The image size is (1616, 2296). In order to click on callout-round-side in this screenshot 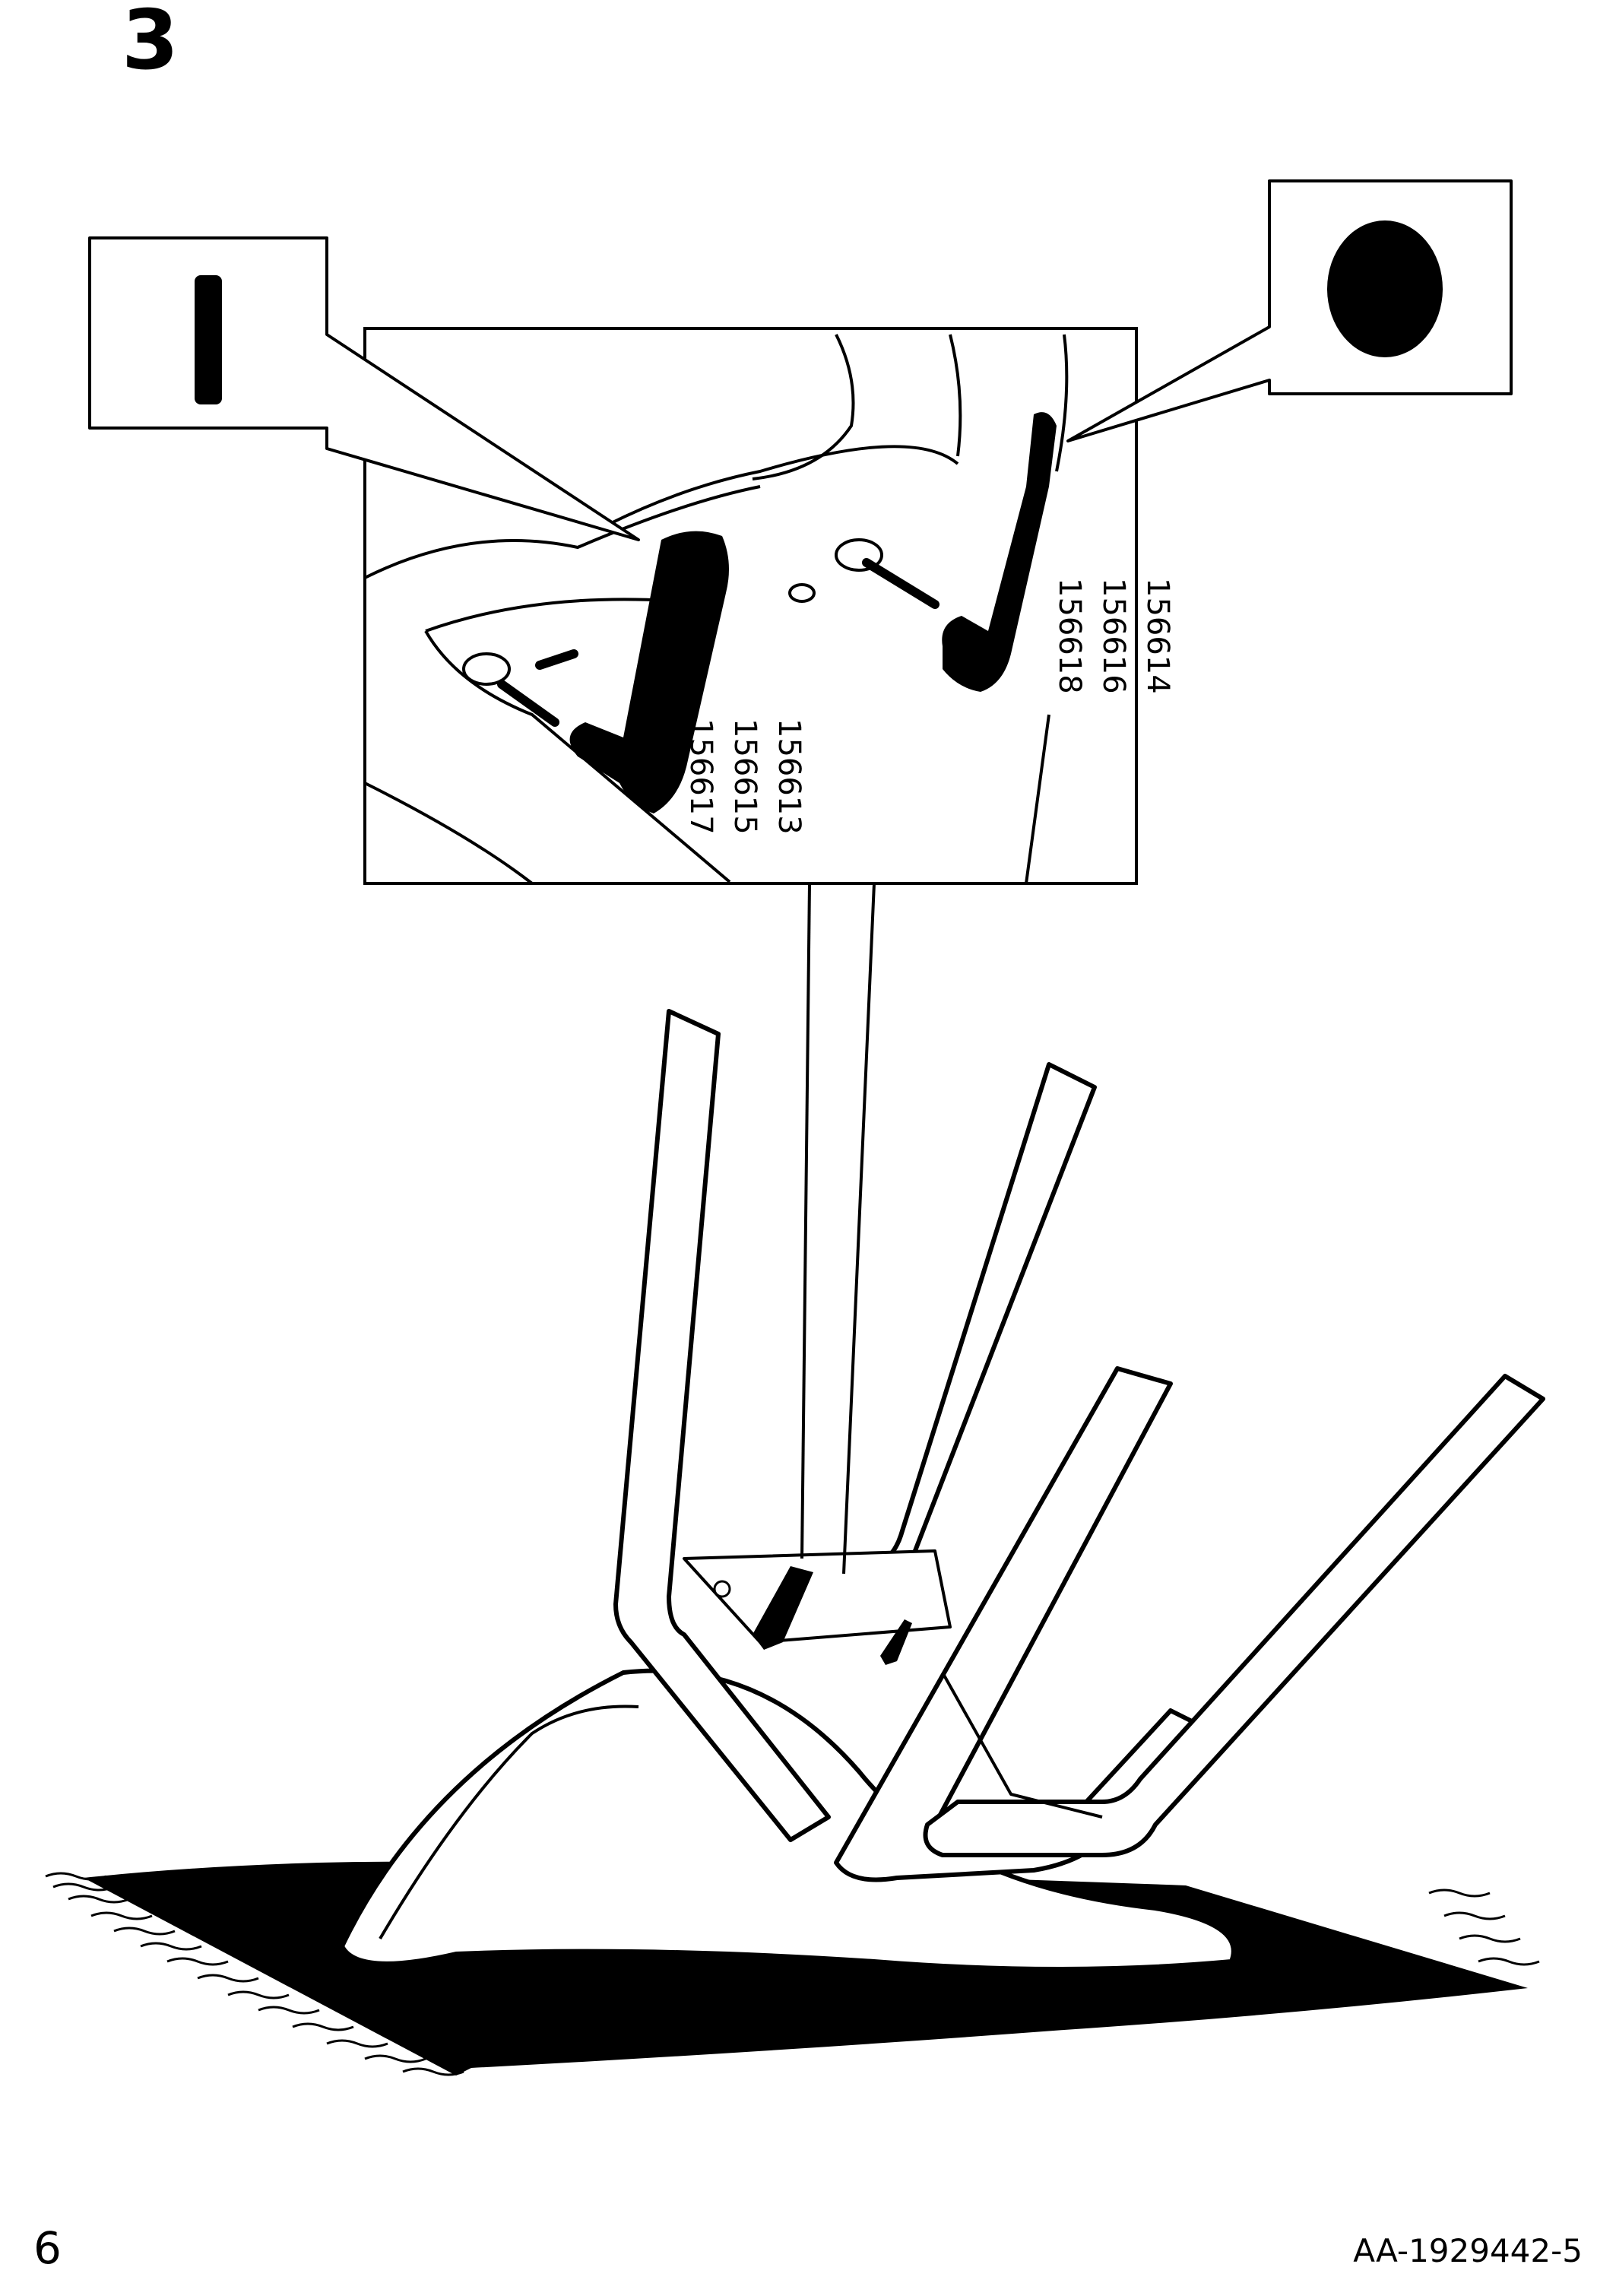, I will do `click(1289, 310)`.